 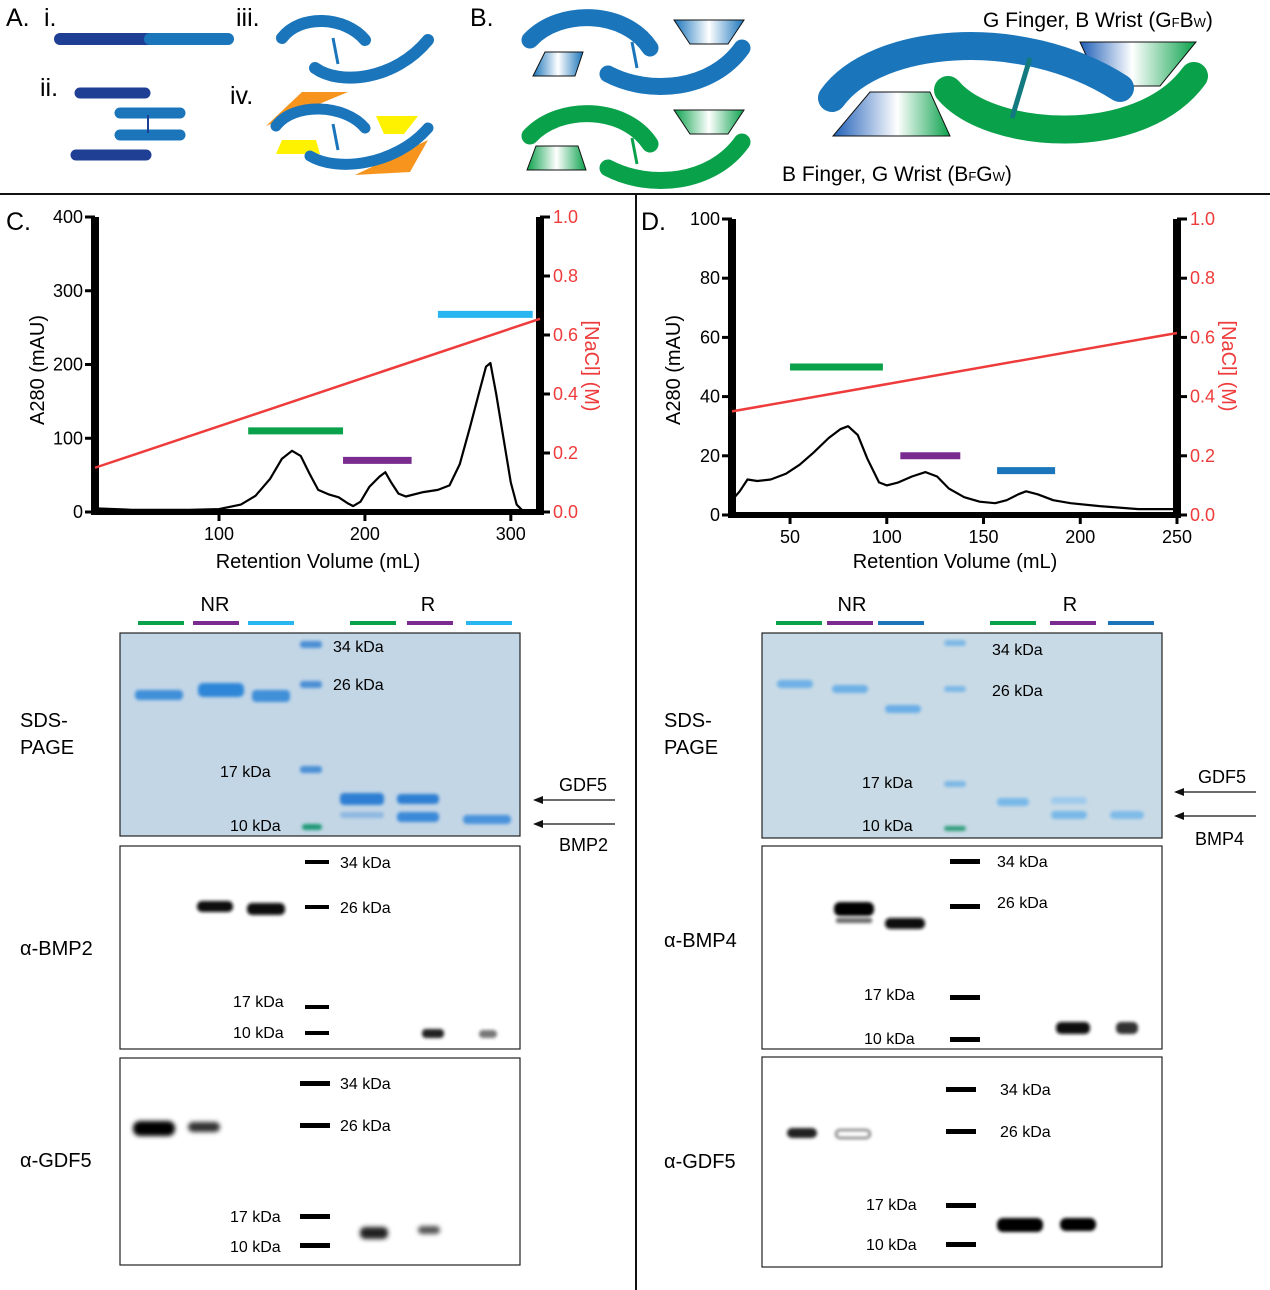 I want to click on gel-c-blot1-label: α-BMP2, so click(x=56, y=949).